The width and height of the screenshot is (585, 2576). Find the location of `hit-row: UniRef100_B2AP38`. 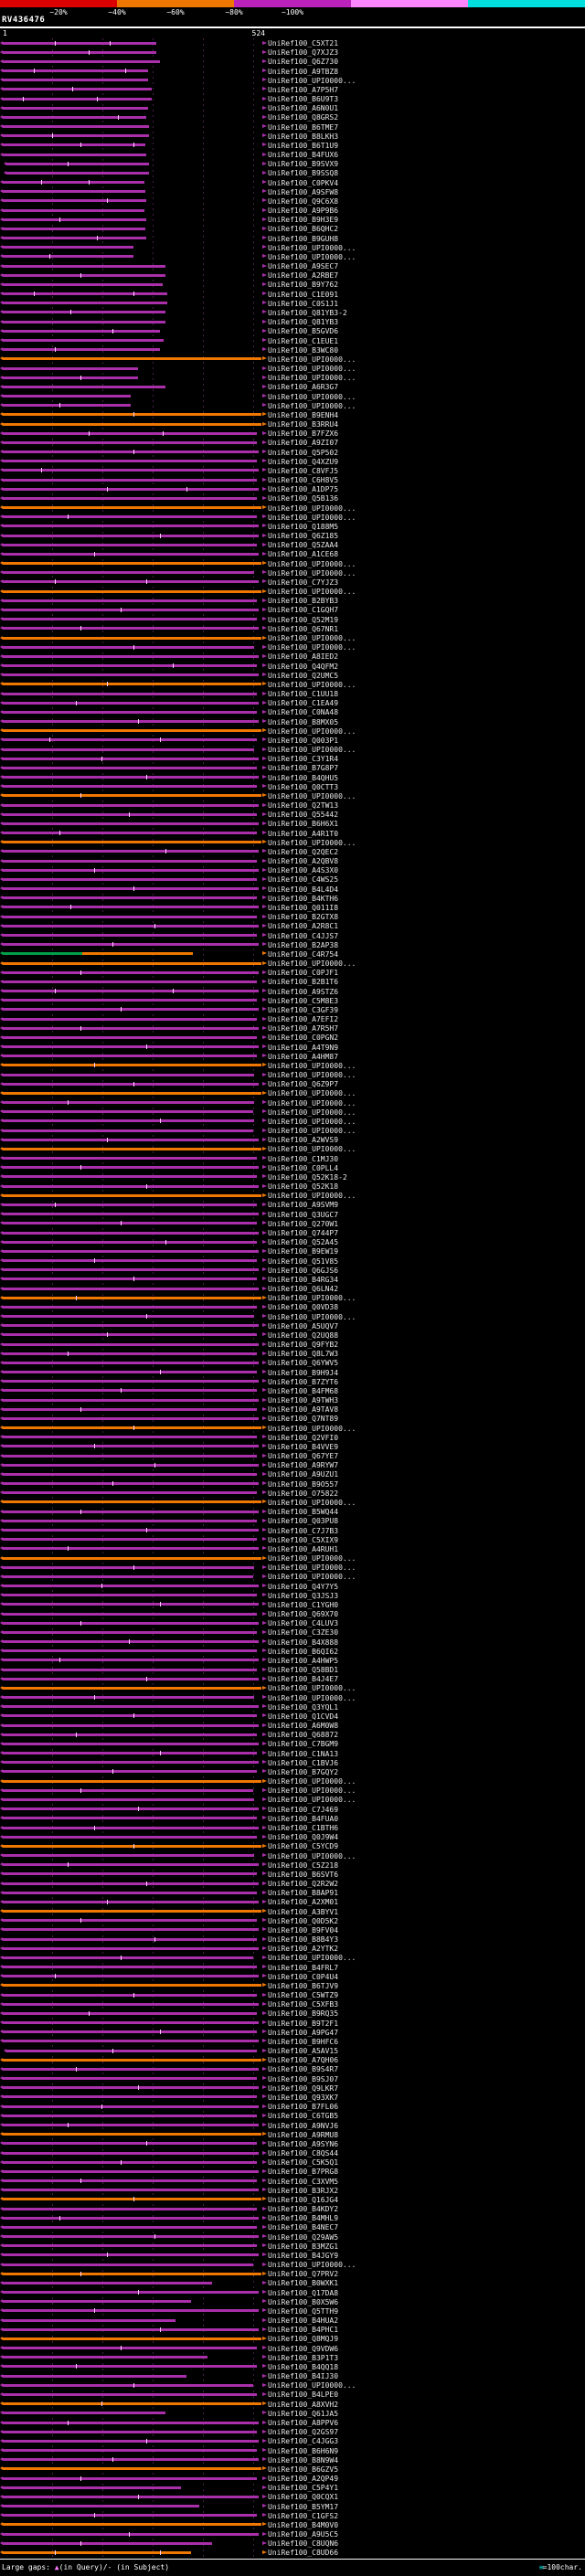

hit-row: UniRef100_B2AP38 is located at coordinates (293, 944).